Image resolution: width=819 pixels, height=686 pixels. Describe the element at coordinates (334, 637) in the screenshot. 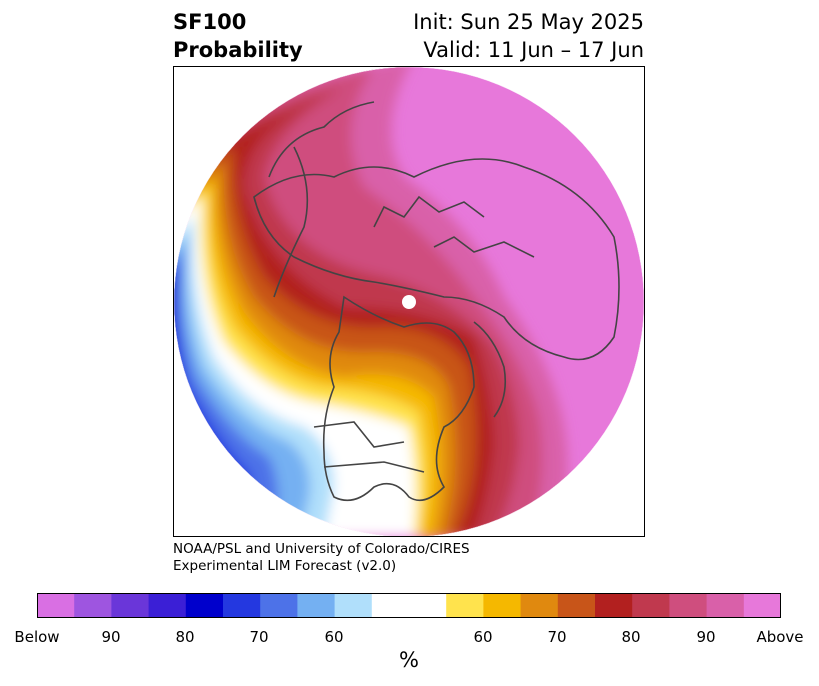

I see `cbar-tick-below-60: 60` at that location.